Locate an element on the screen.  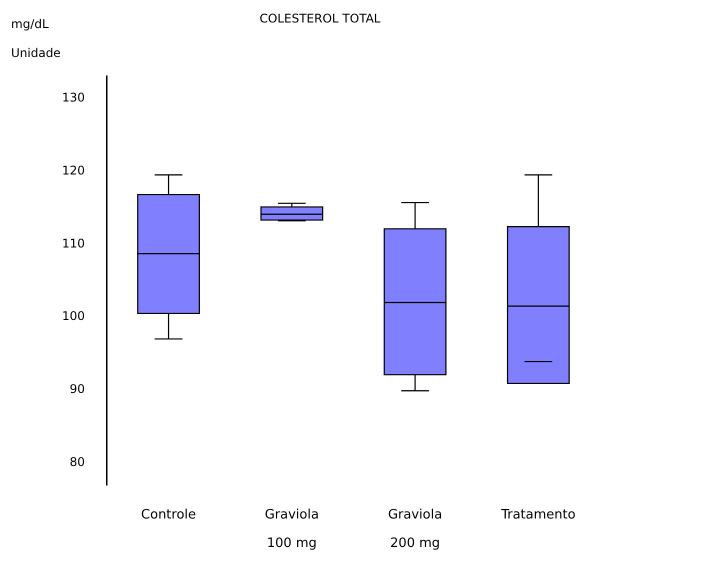
x-tick-label: Tratamento is located at coordinates (538, 514).